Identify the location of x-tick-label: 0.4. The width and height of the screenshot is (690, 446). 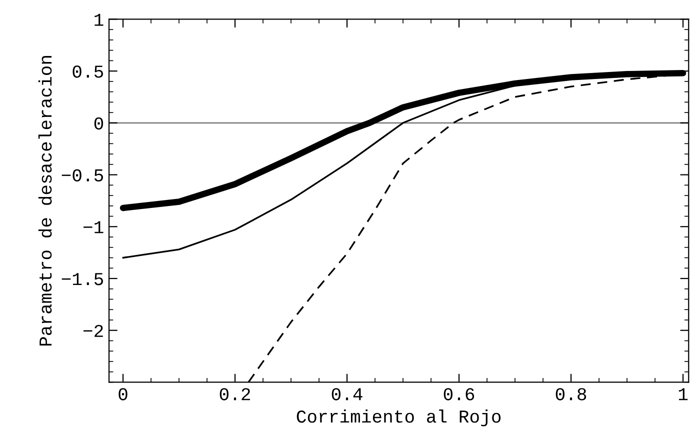
(347, 394).